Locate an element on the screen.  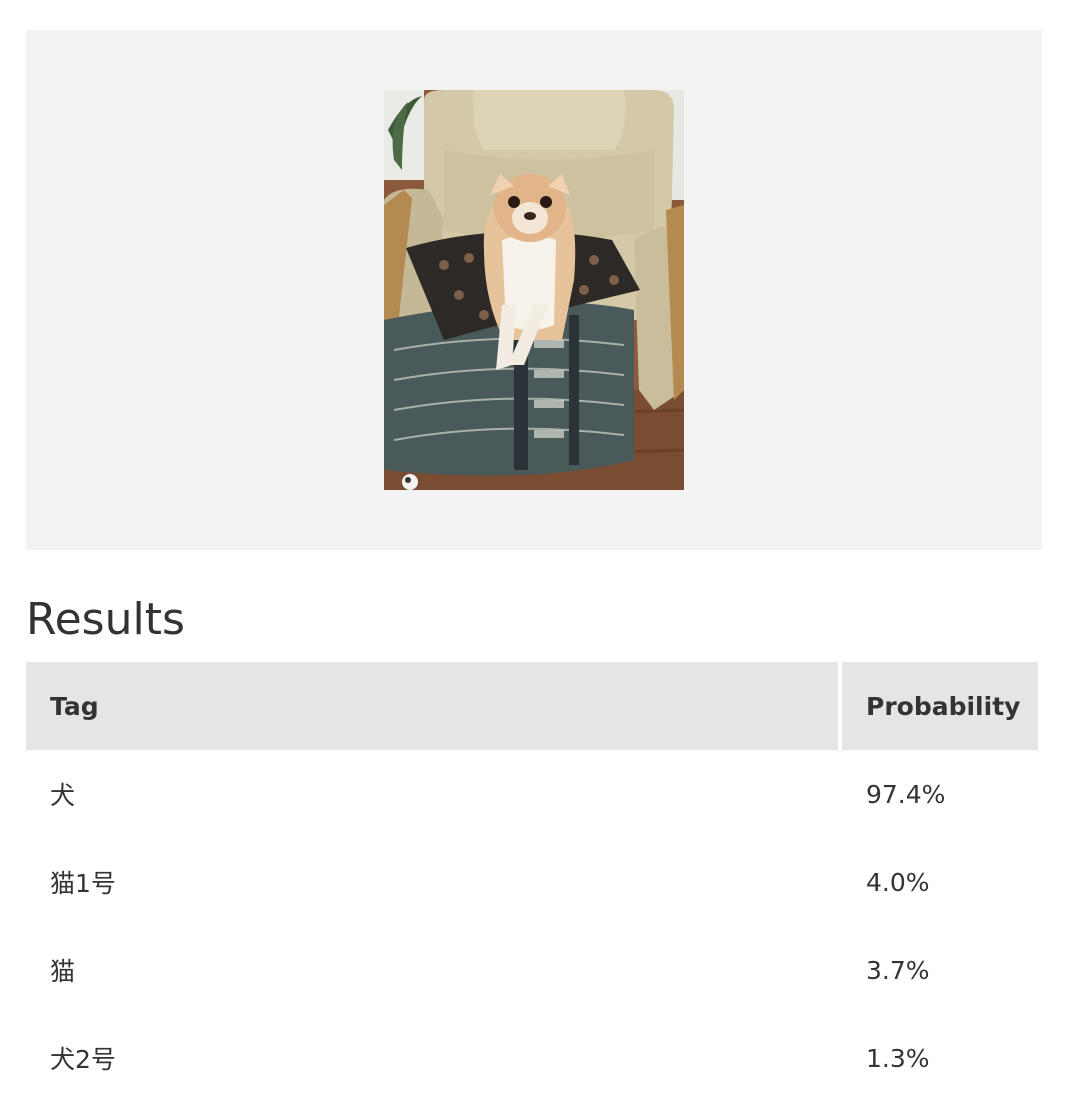
table-header-row: Tag Probability is located at coordinates (532, 706).